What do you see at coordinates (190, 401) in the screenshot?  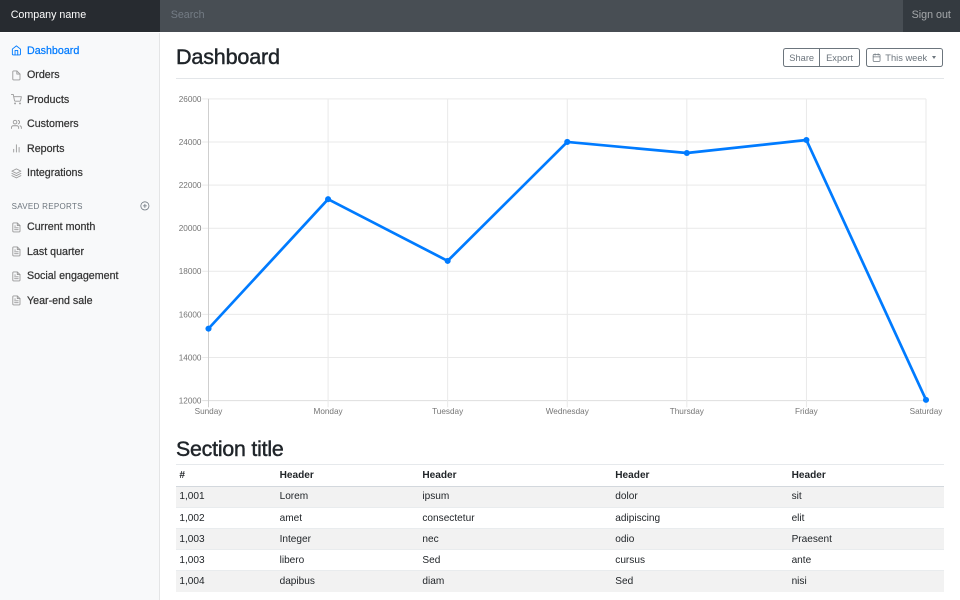 I see `svg-text: 12000` at bounding box center [190, 401].